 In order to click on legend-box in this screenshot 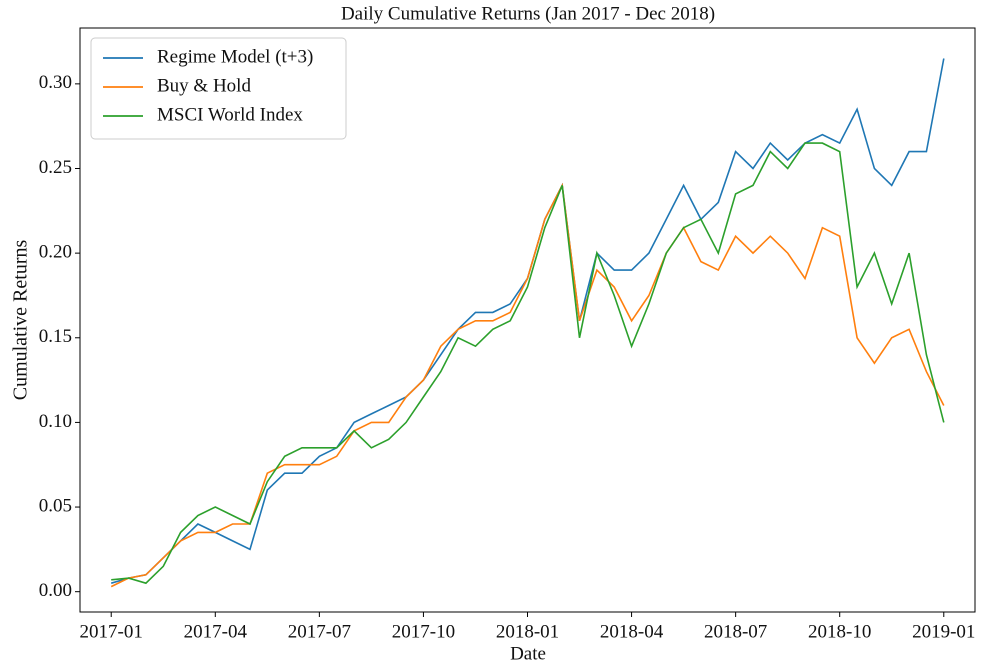, I will do `click(218, 88)`.